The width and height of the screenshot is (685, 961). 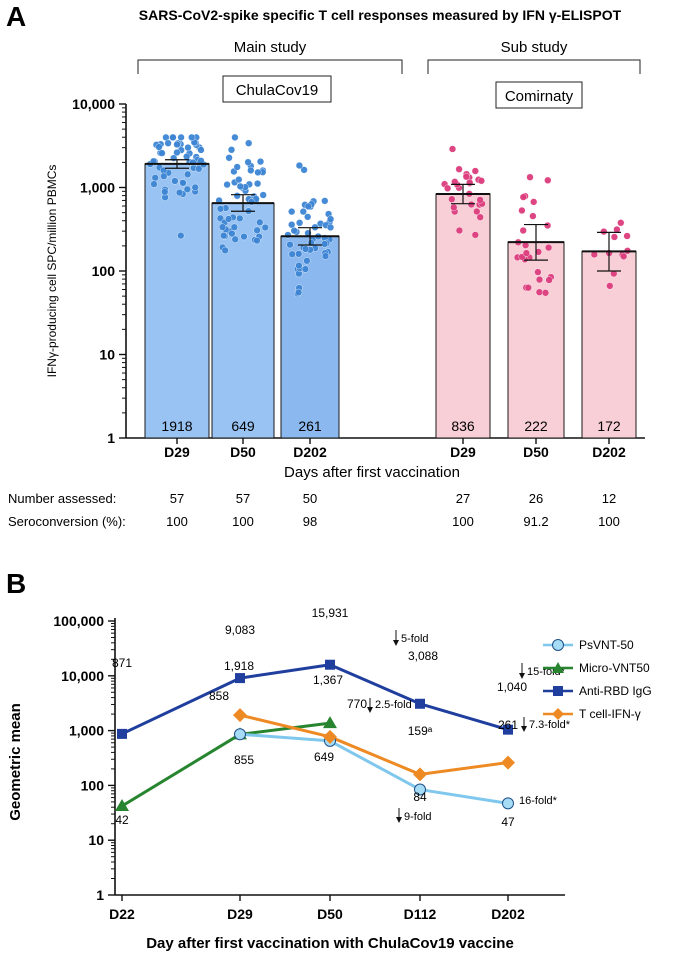 I want to click on fold-annotation-tcell-d50: 2.5-fold, so click(x=389, y=705).